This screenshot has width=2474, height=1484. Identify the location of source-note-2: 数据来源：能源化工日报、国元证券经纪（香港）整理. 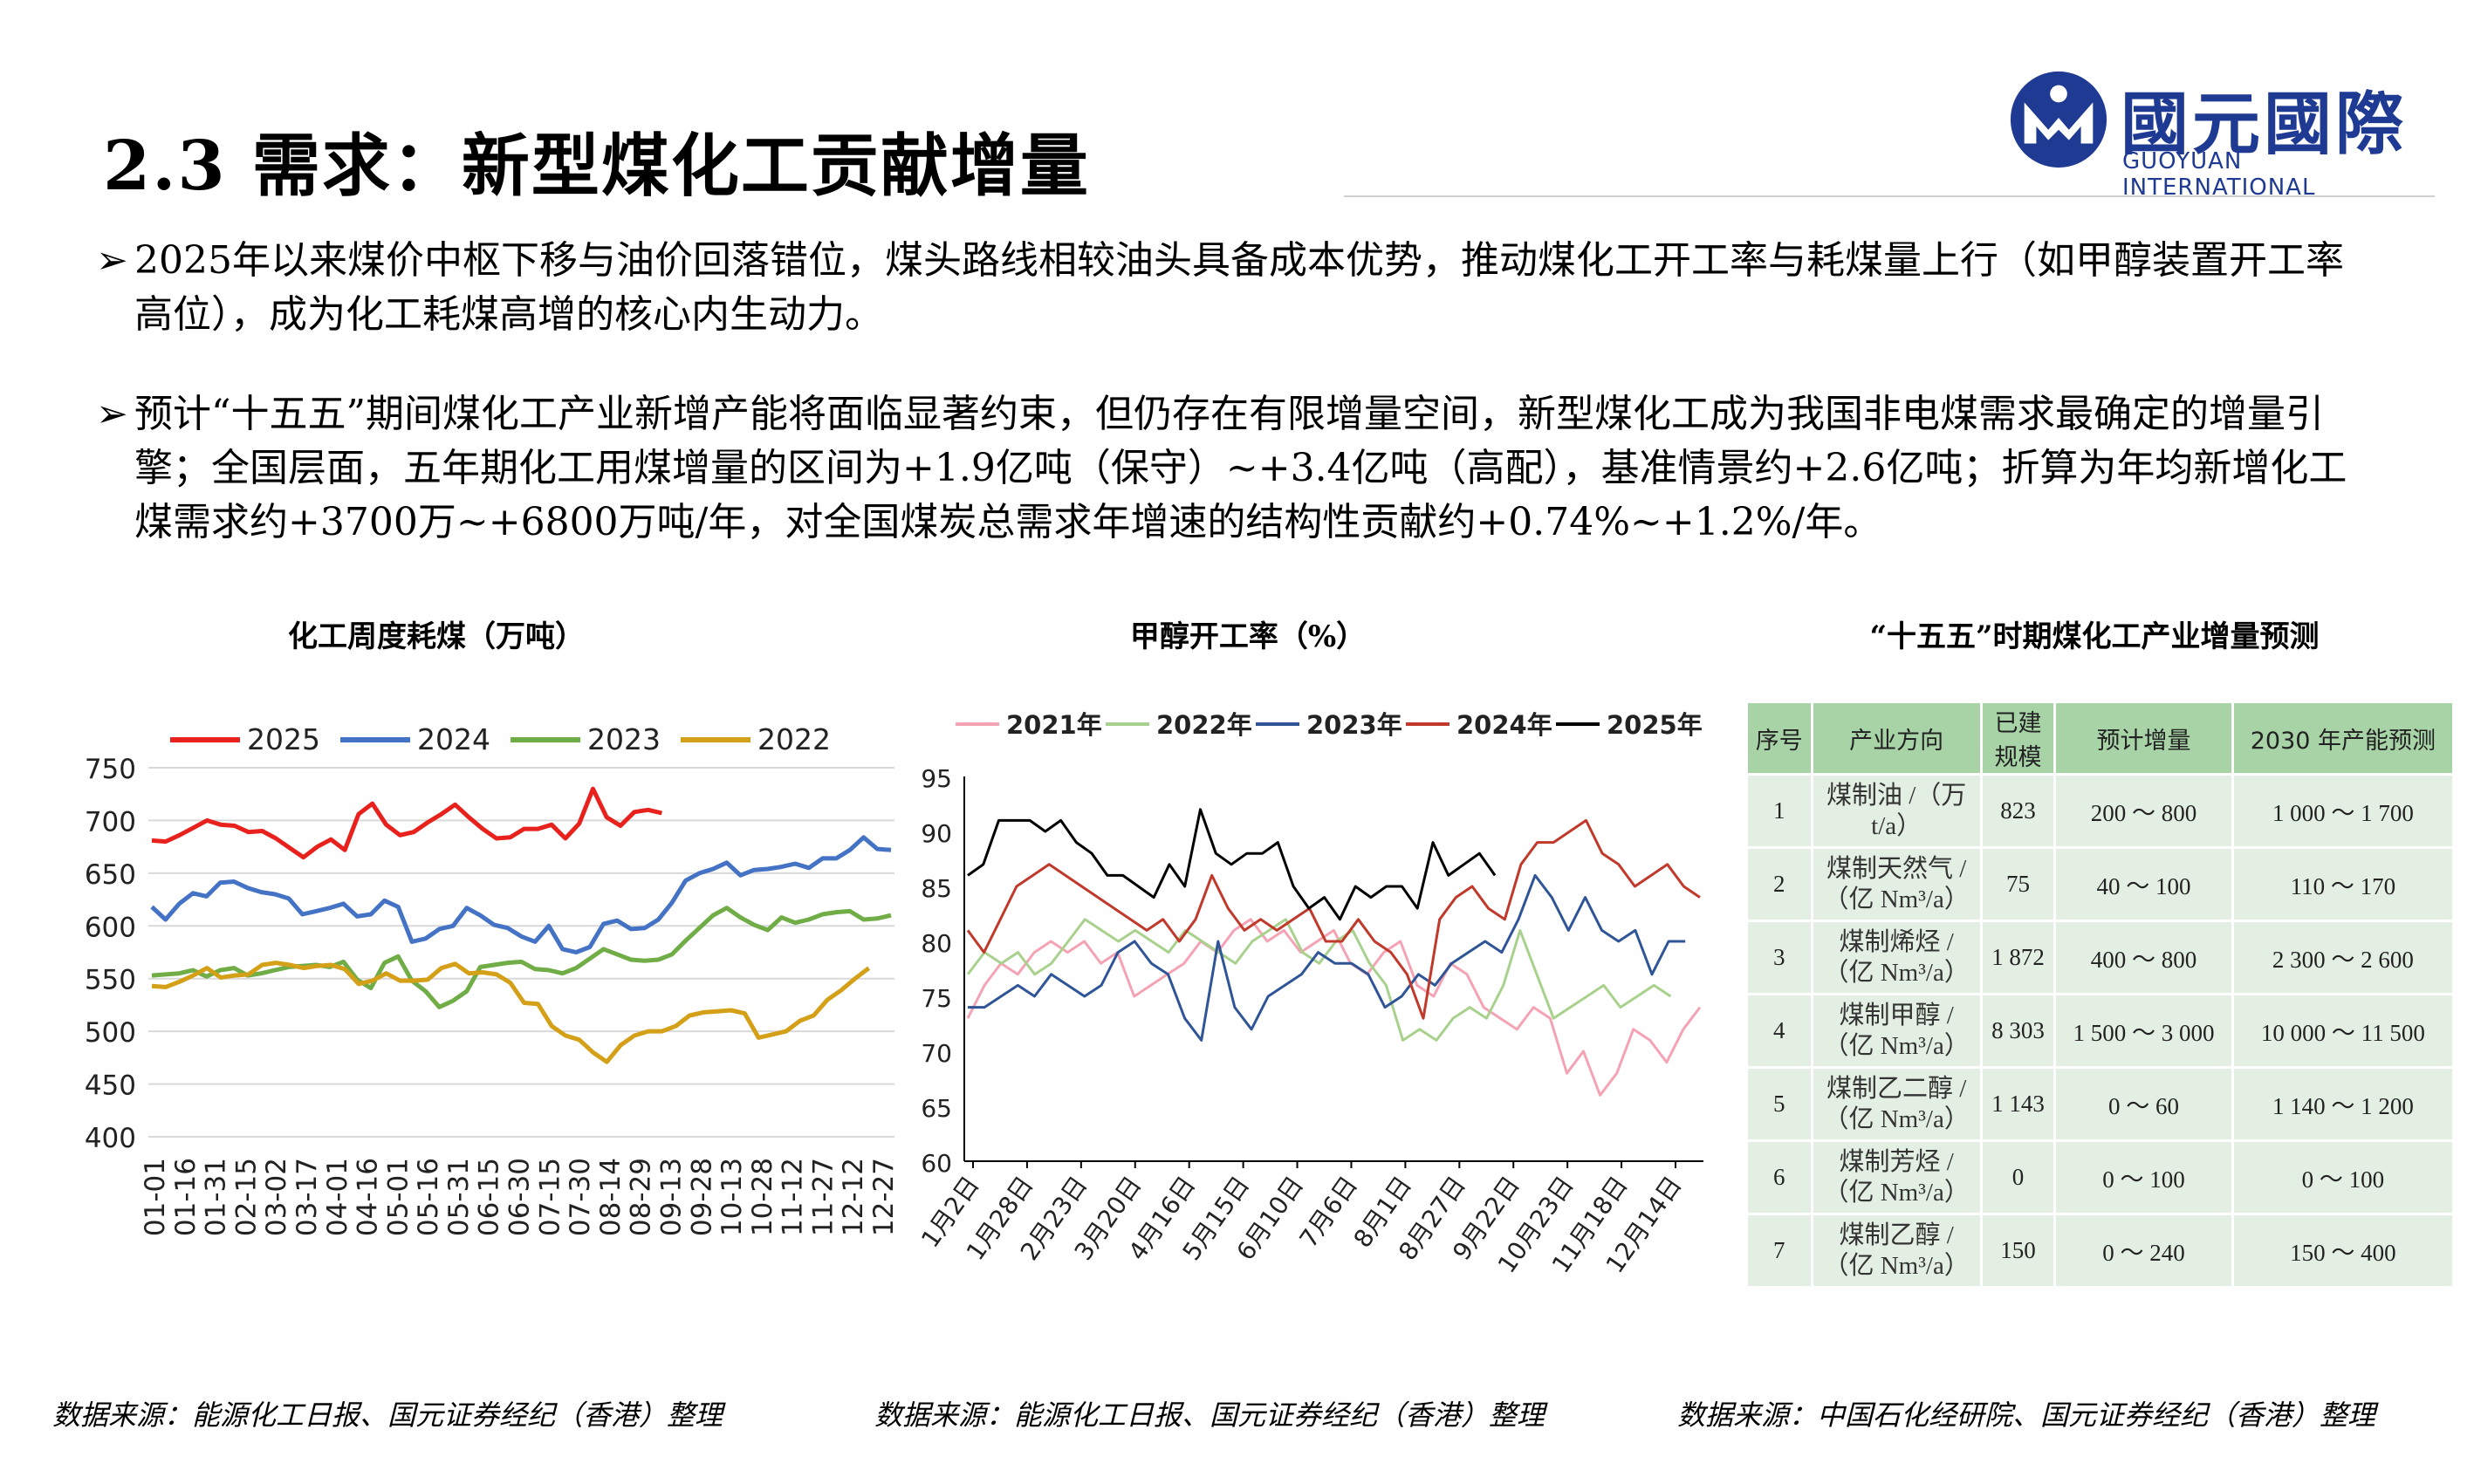
(1210, 1415).